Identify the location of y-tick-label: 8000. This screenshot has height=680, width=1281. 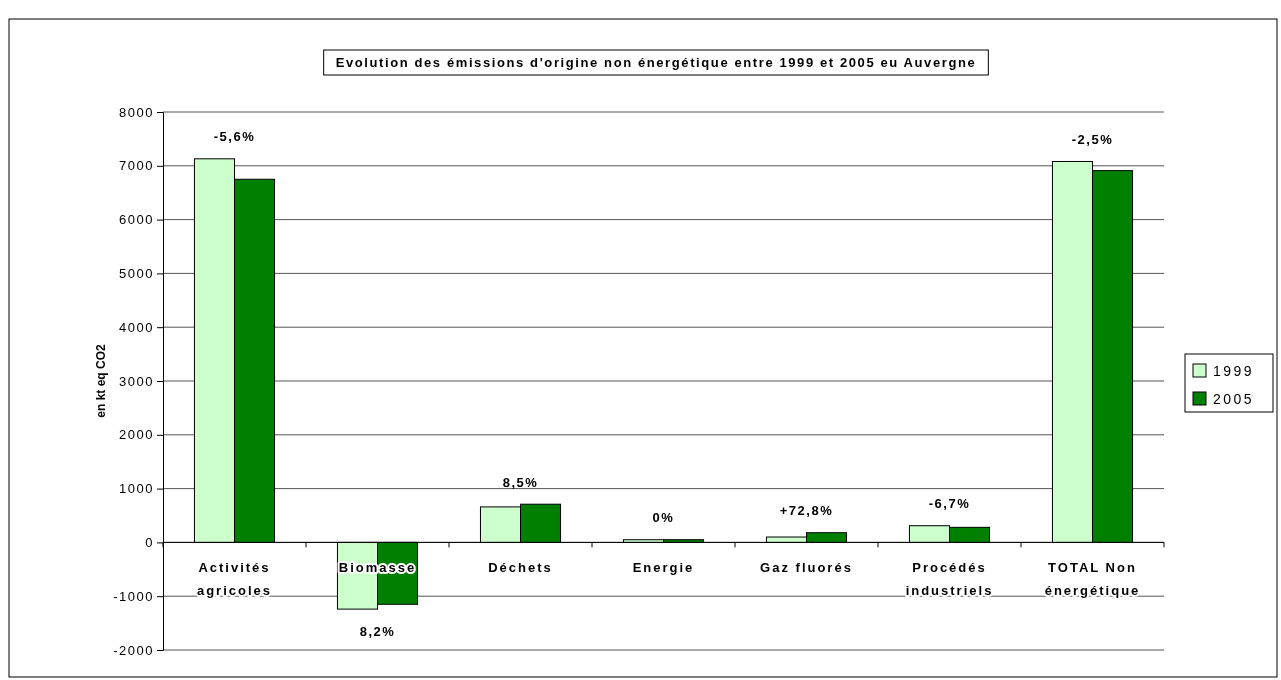
(136, 112).